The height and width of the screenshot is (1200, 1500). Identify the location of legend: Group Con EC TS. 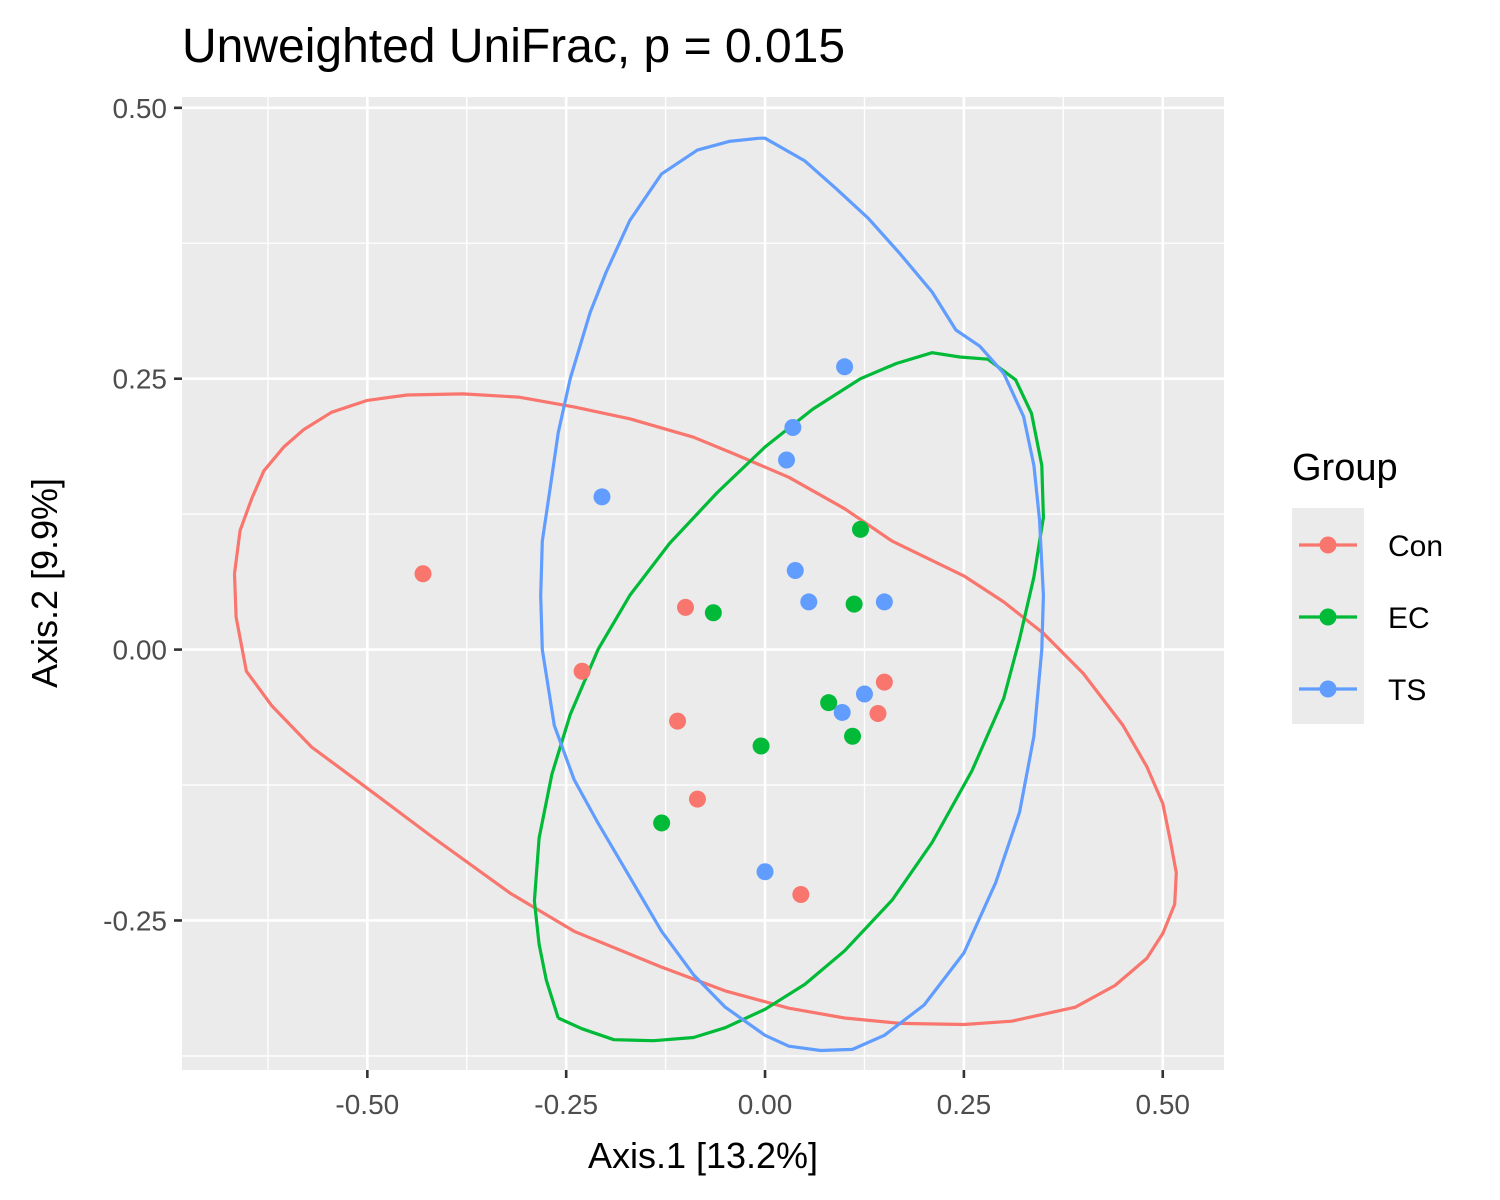
(1367, 585).